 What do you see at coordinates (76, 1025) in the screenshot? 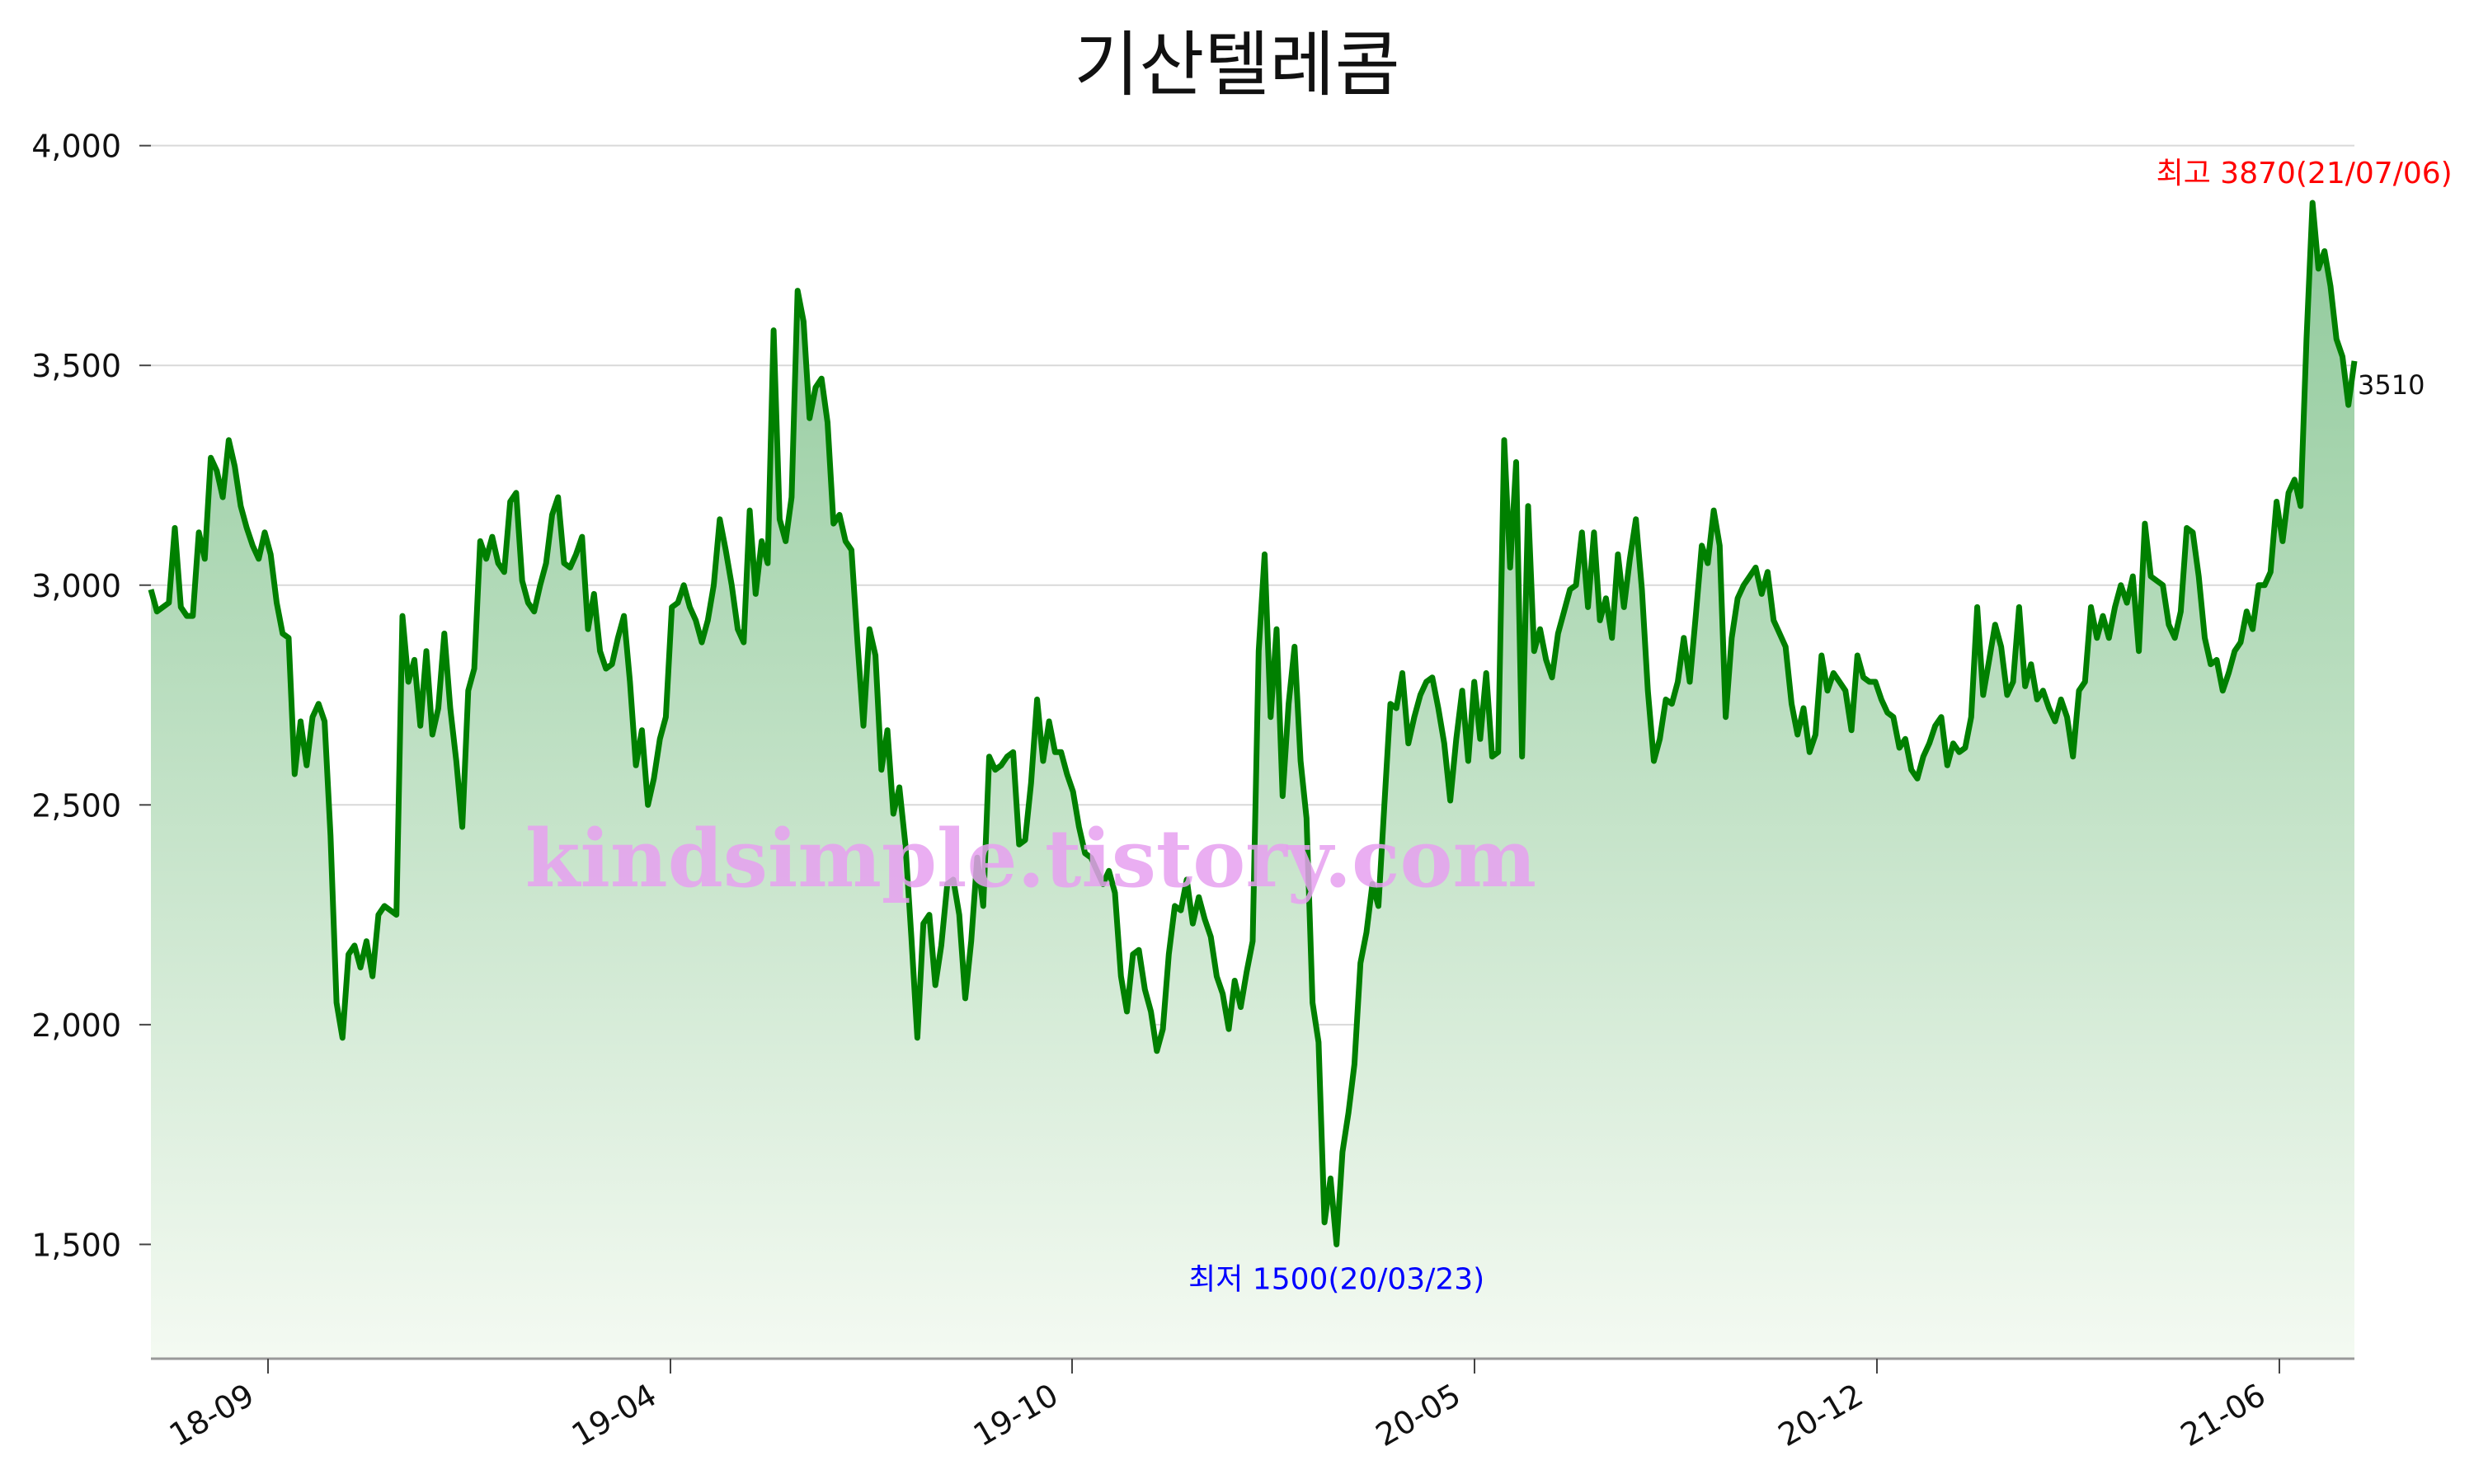
I see `y-tick-label: 2,000` at bounding box center [76, 1025].